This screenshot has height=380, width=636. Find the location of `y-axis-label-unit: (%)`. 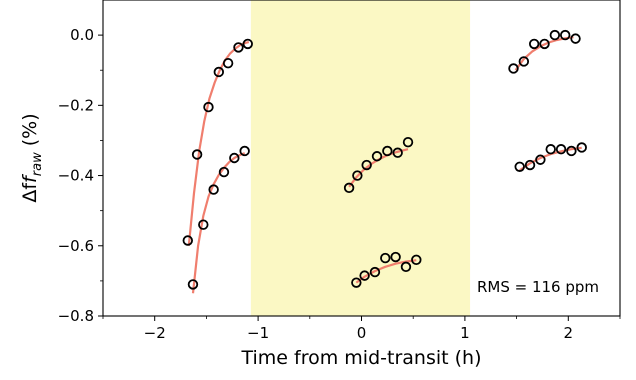

y-axis-label-unit: (%) is located at coordinates (30, 132).